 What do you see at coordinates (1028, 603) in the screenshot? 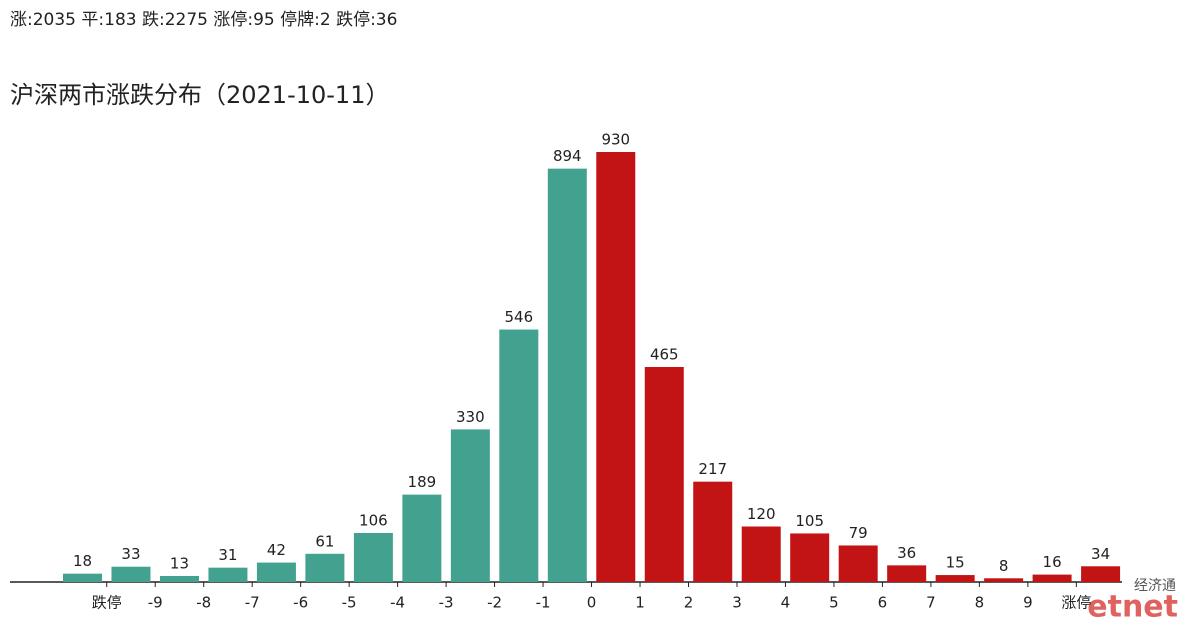
I see `x-tick-label: 9` at bounding box center [1028, 603].